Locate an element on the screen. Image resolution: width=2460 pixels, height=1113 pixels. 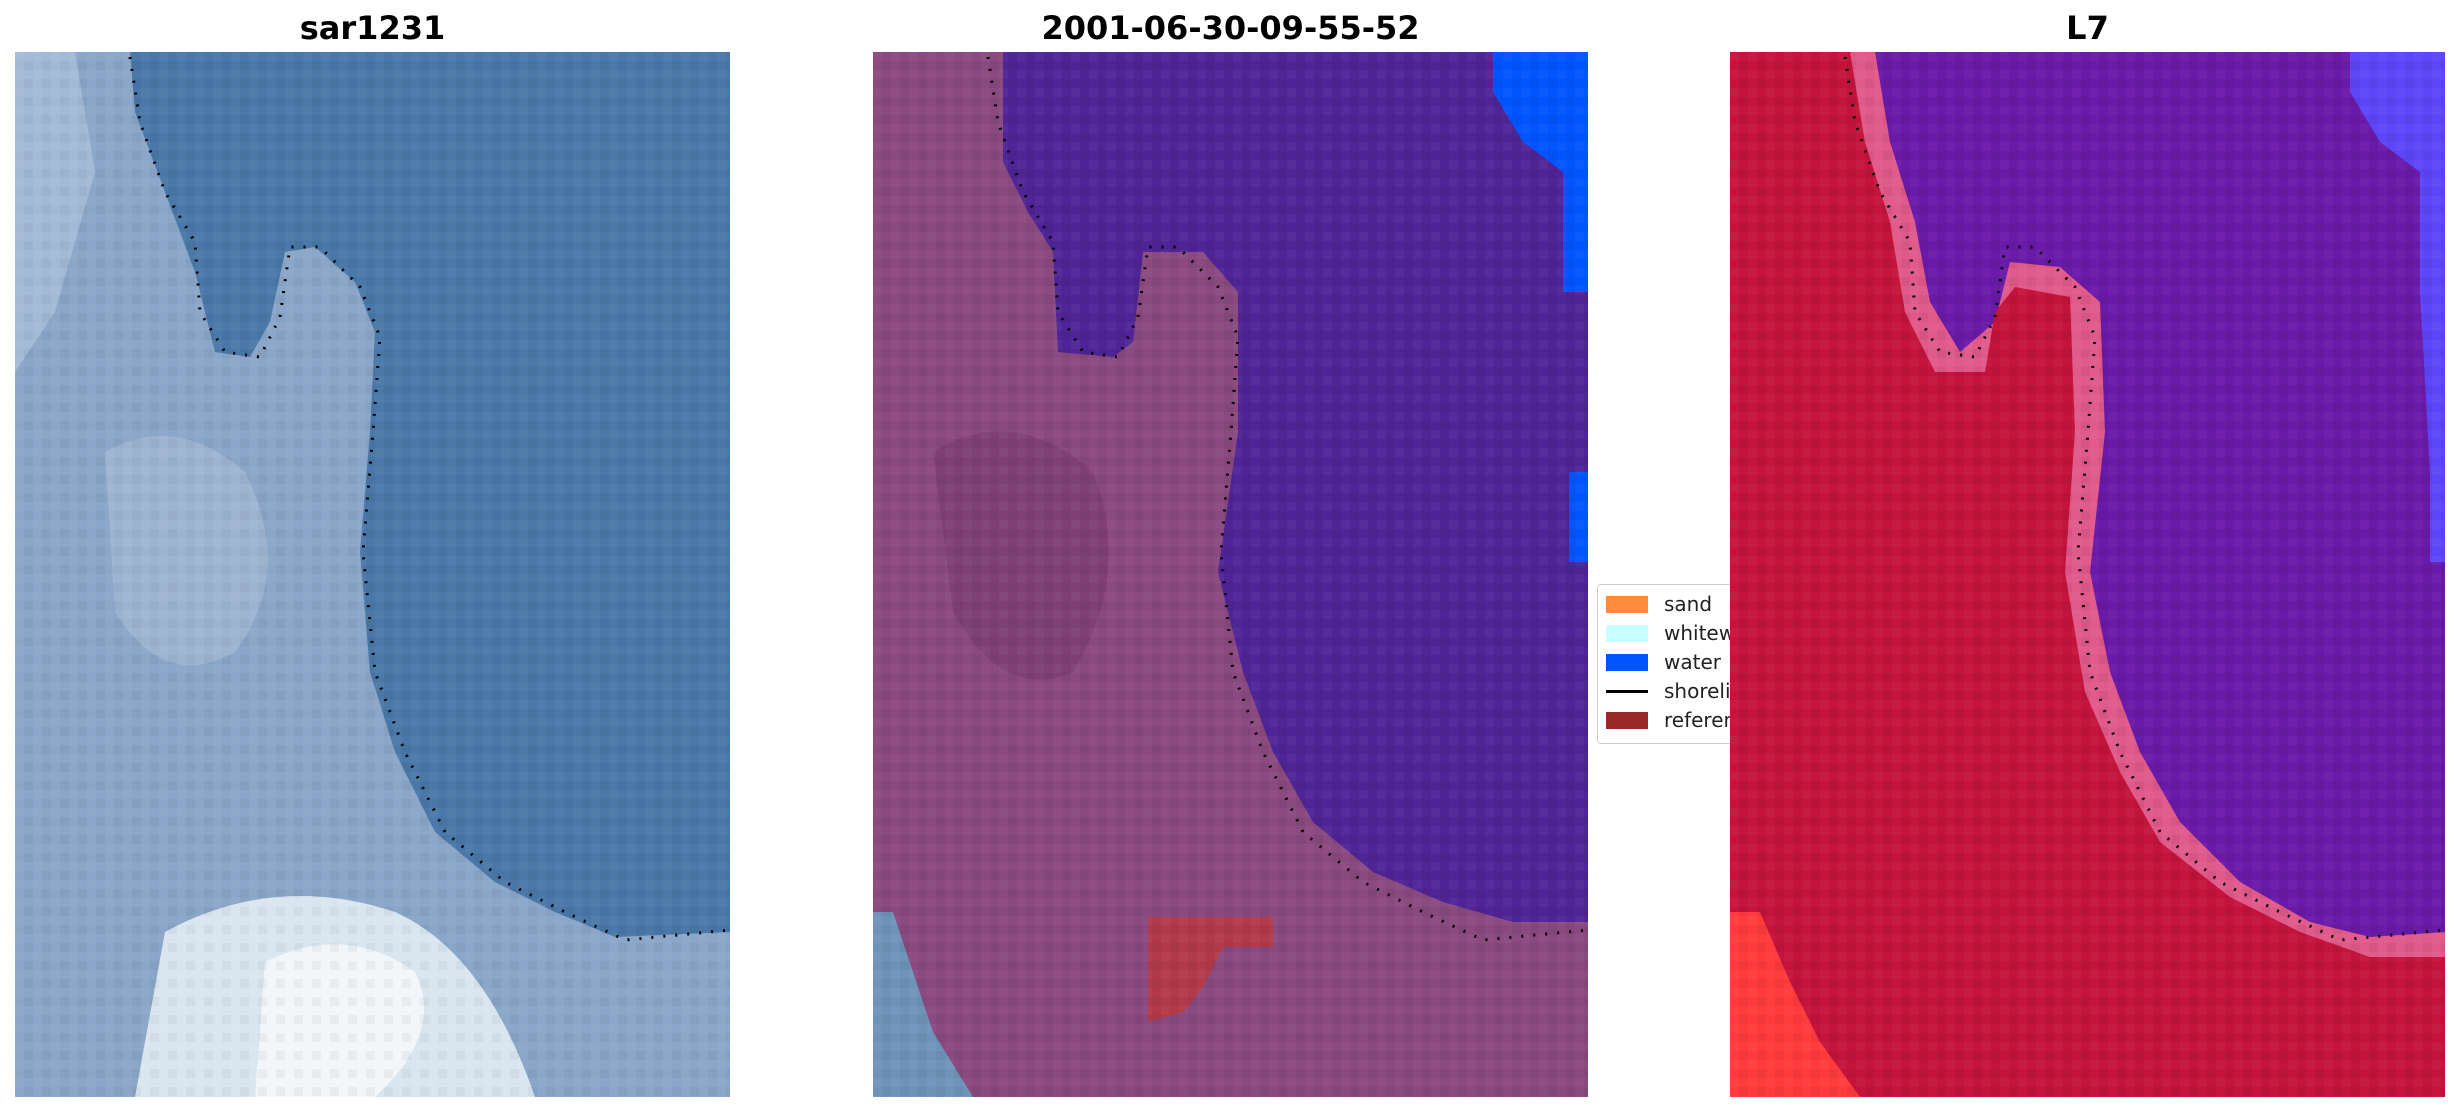
legend-item-shoreline: shoreline is located at coordinates (1668, 691).